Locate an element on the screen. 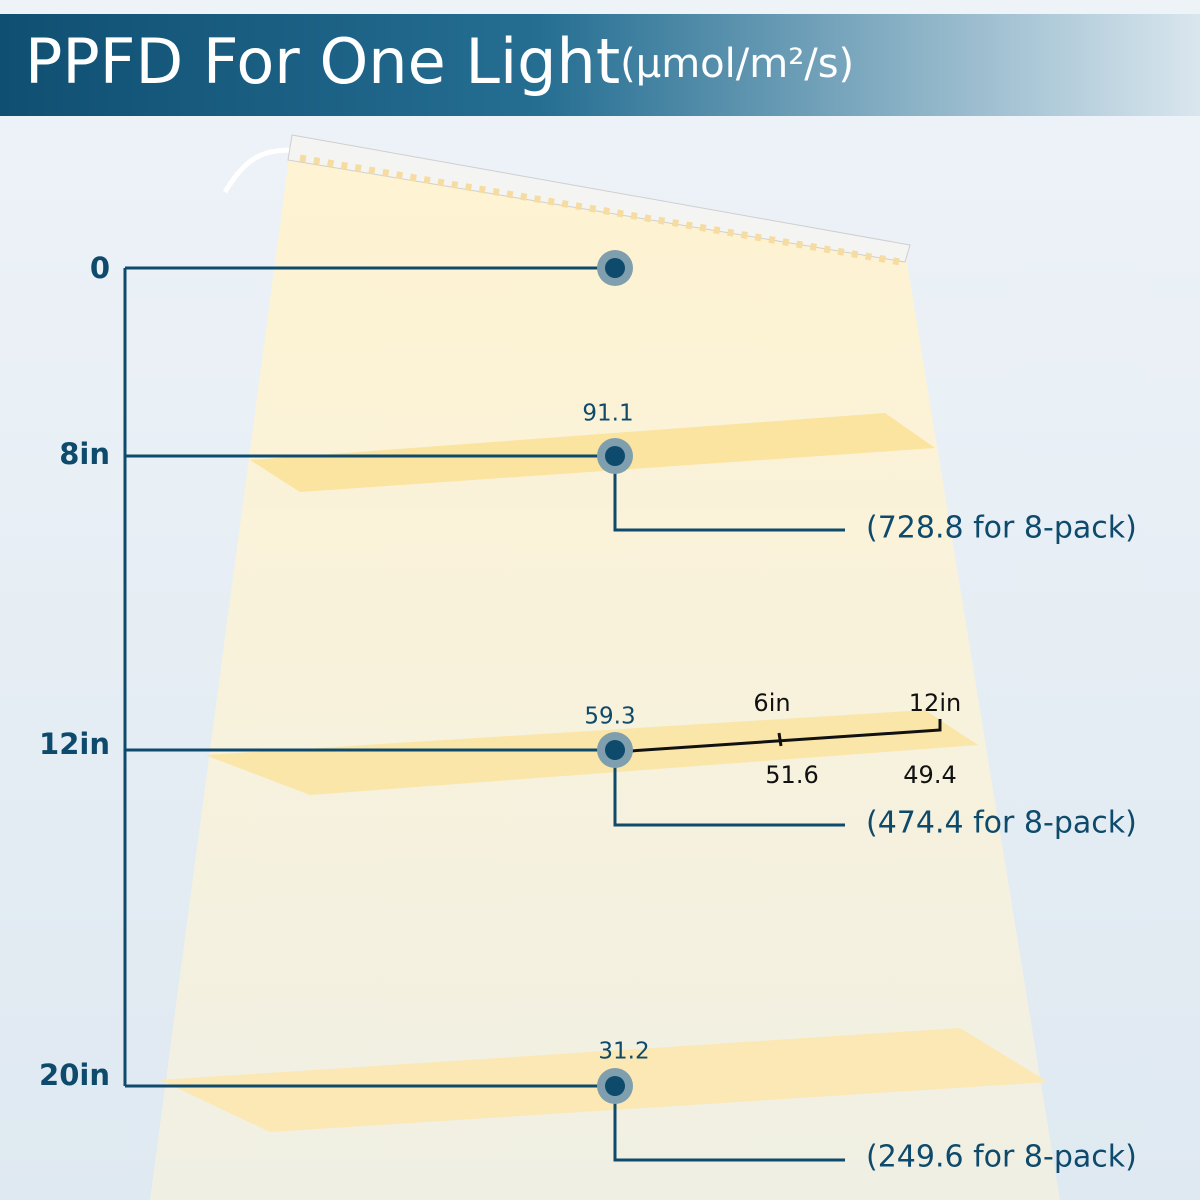 This screenshot has height=1200, width=1200. spread-line is located at coordinates (778, 736).